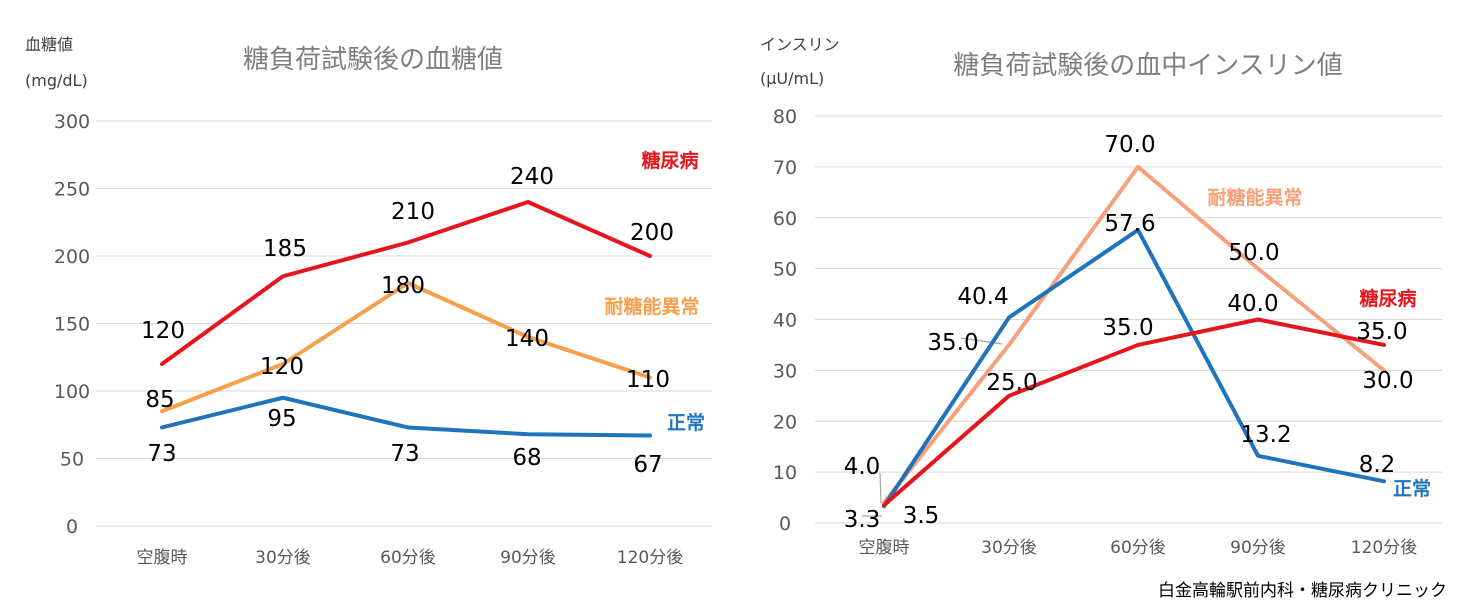  I want to click on insulin-data-label: 13.2, so click(1265, 435).